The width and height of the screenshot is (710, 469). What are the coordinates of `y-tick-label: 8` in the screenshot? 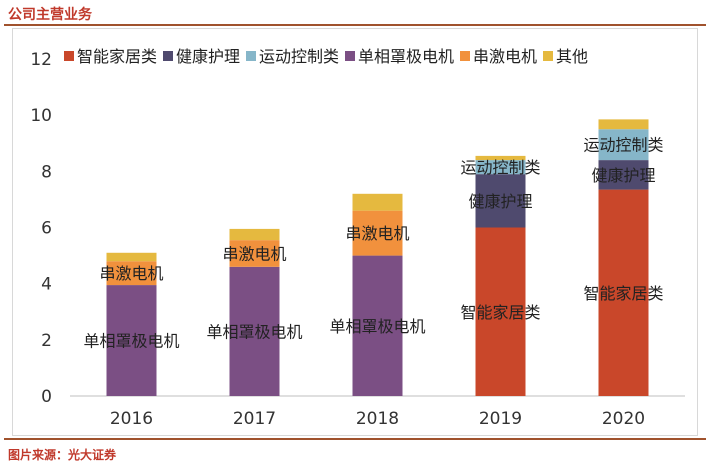 It's located at (46, 172).